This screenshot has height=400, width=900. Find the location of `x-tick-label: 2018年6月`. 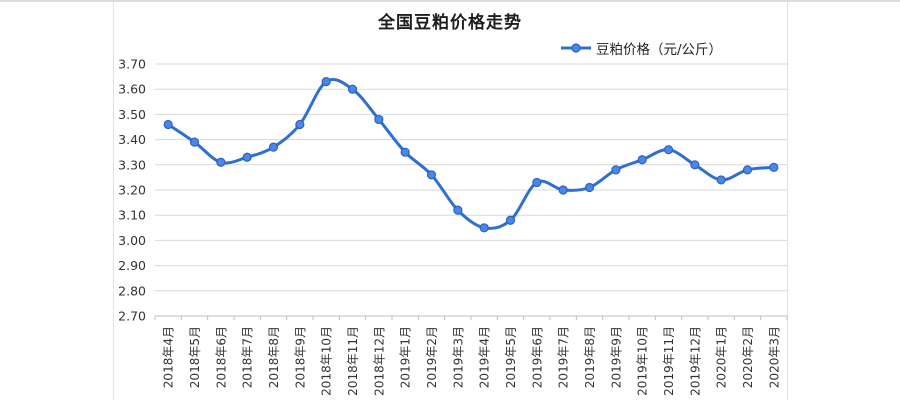

x-tick-label: 2018年6月 is located at coordinates (221, 357).